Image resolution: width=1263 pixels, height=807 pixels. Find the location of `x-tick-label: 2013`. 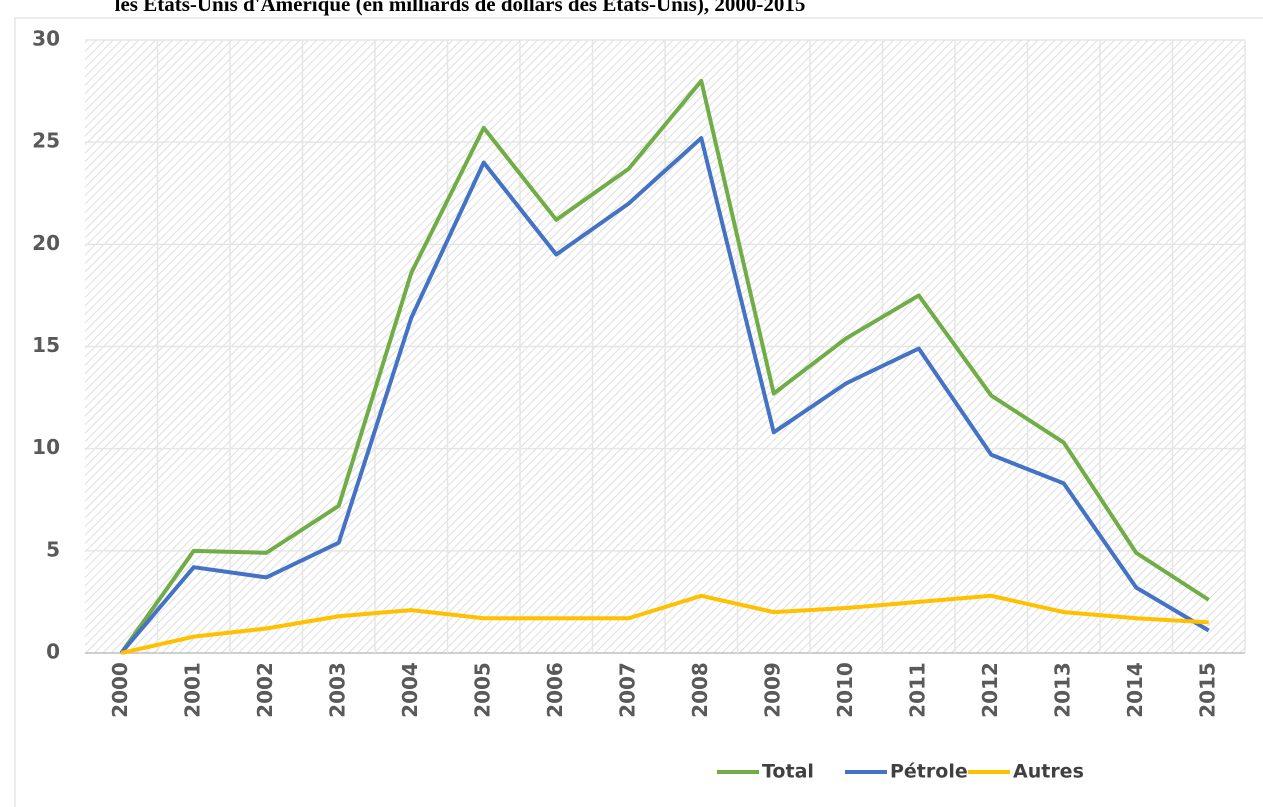

x-tick-label: 2013 is located at coordinates (1062, 690).